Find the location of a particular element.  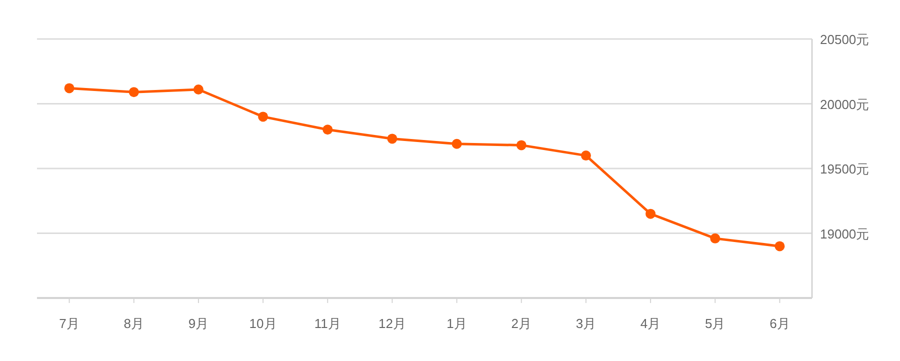

x-tick-label: 10月 is located at coordinates (263, 323).